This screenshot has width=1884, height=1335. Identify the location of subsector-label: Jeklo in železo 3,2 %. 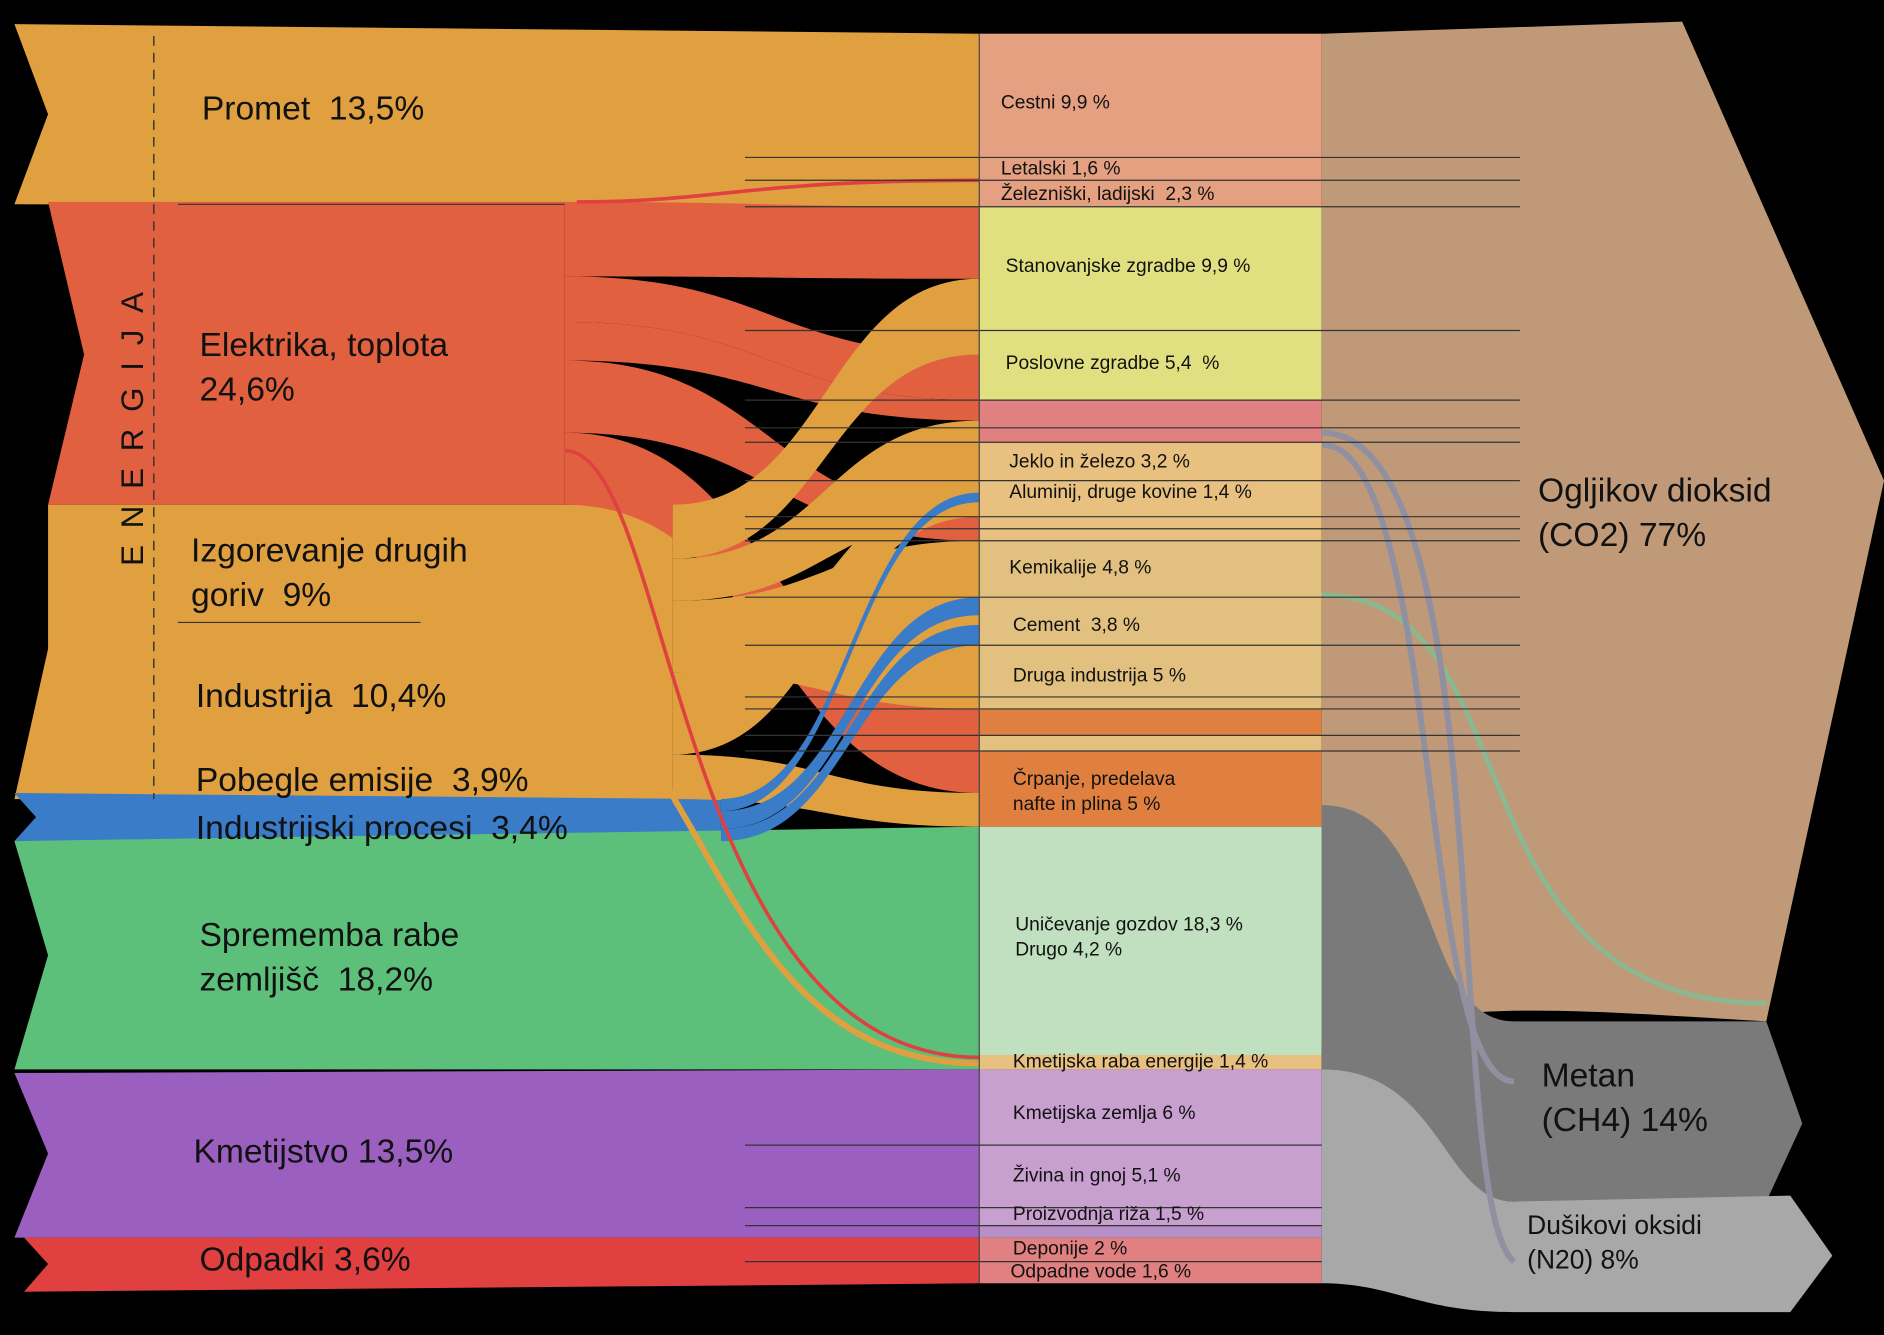
(1099, 462).